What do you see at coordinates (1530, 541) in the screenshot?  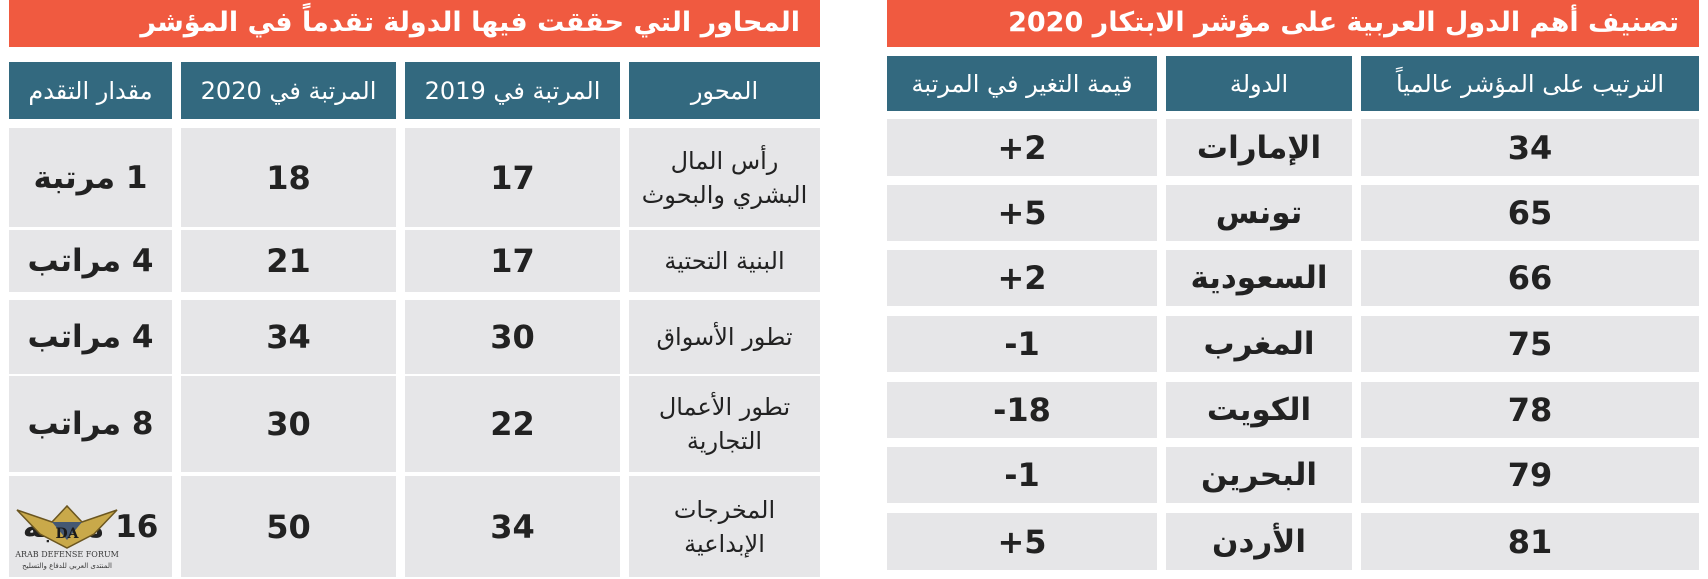 I see `right-cell-rank: 81` at bounding box center [1530, 541].